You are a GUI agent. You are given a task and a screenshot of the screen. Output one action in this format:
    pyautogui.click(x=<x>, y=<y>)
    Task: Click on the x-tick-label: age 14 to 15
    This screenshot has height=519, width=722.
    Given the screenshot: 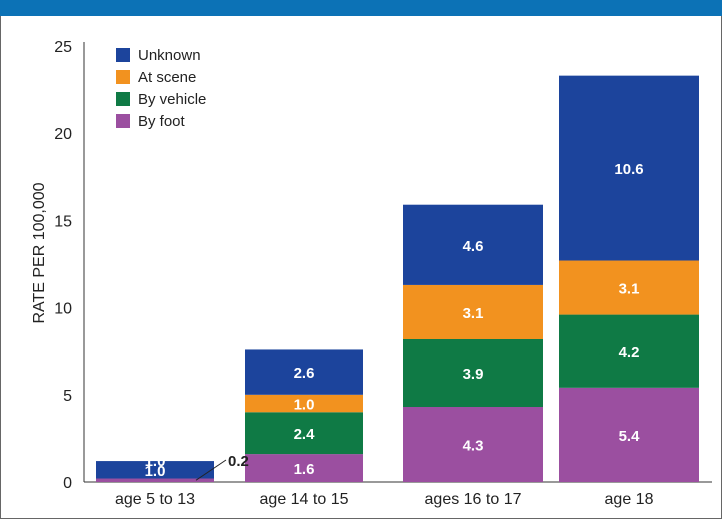 What is the action you would take?
    pyautogui.click(x=304, y=499)
    